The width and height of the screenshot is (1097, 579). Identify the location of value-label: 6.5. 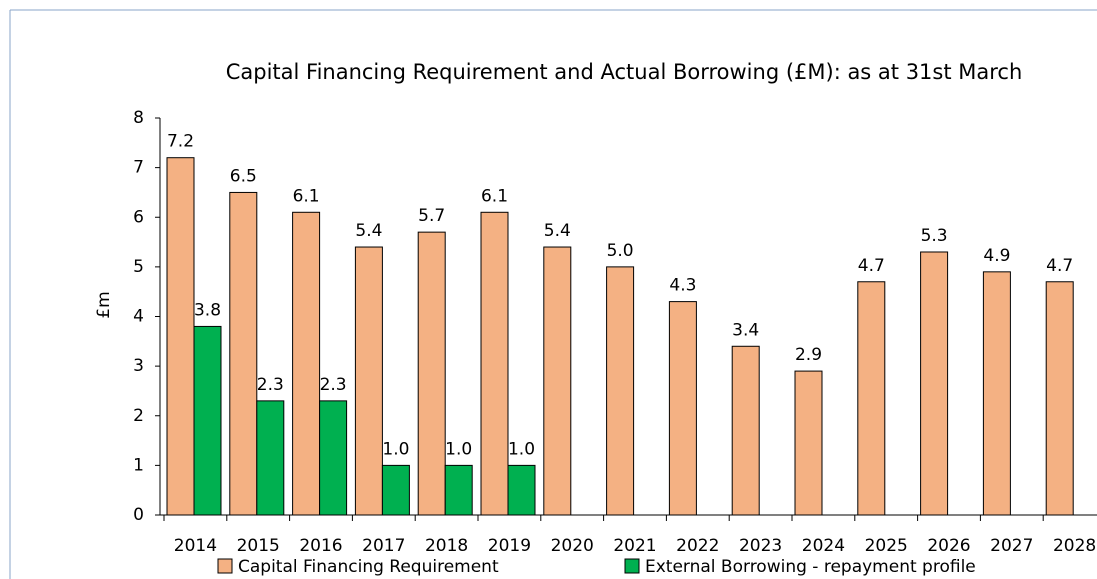
(243, 176).